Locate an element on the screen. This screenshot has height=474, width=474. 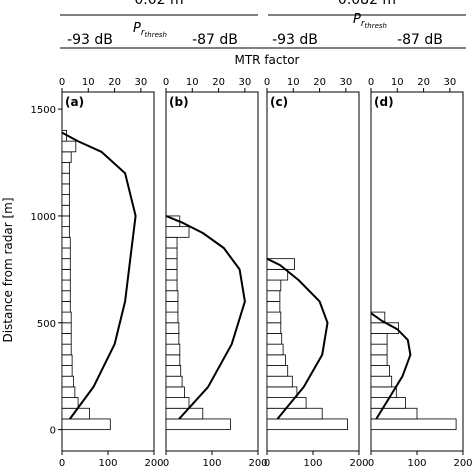
y-tick-label: 500 is located at coordinates (46, 324).